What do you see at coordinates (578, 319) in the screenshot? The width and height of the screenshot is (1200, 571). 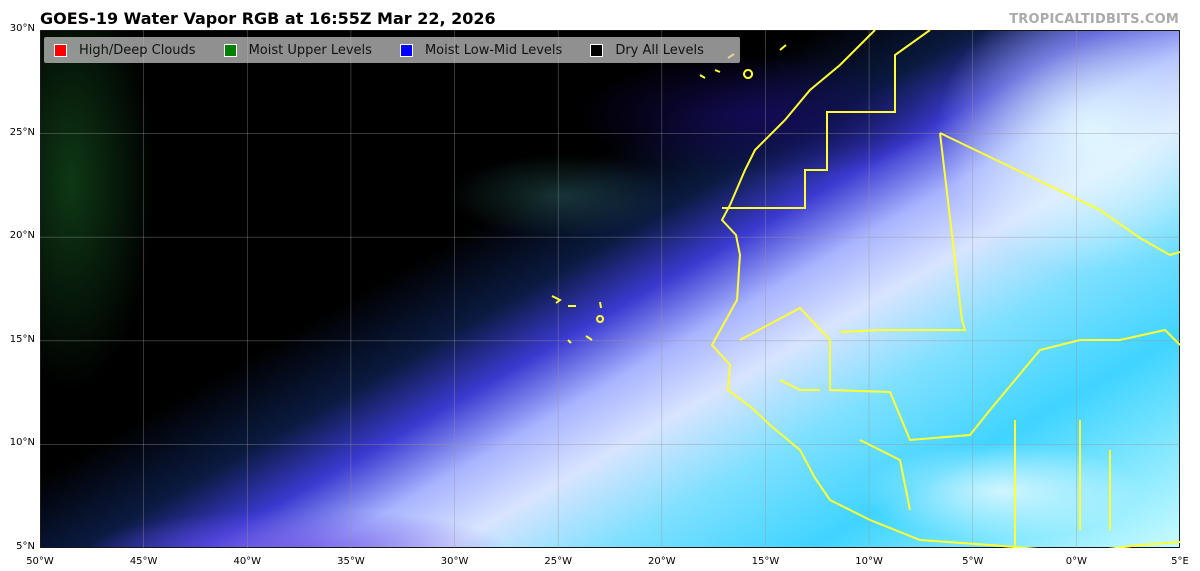 I see `cape-verde-islands` at bounding box center [578, 319].